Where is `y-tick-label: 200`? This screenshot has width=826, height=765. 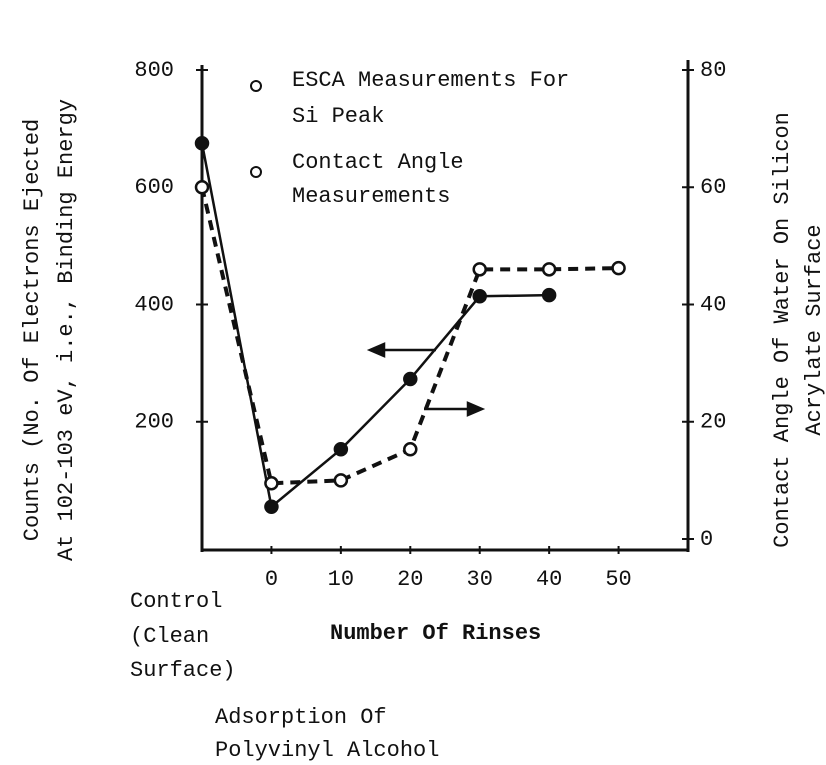
y-tick-label: 200 is located at coordinates (154, 422).